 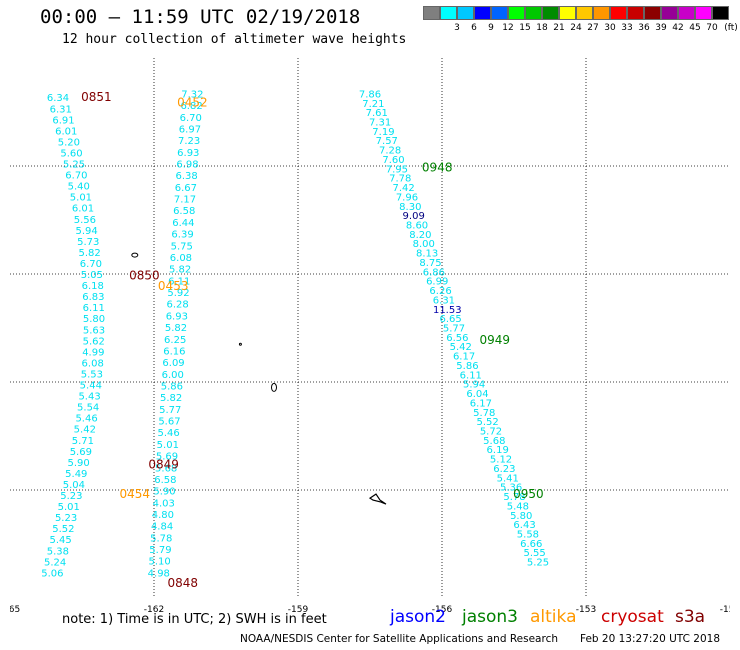 I want to click on wave-height-value: 7.23, so click(x=189, y=141).